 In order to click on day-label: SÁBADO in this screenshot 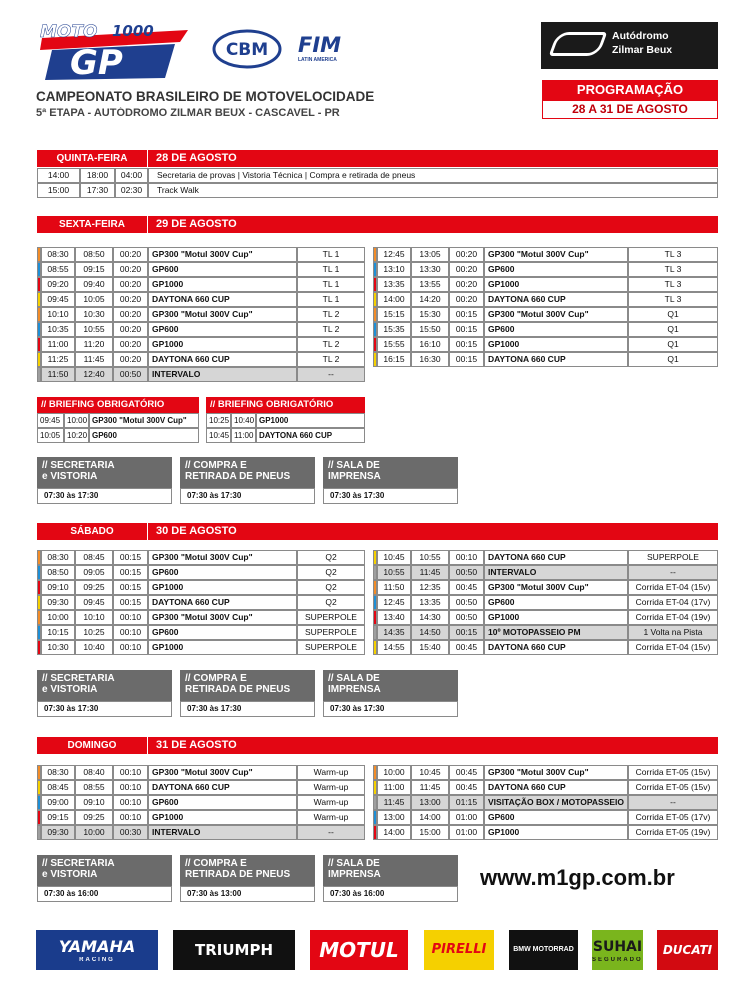, I will do `click(92, 531)`.